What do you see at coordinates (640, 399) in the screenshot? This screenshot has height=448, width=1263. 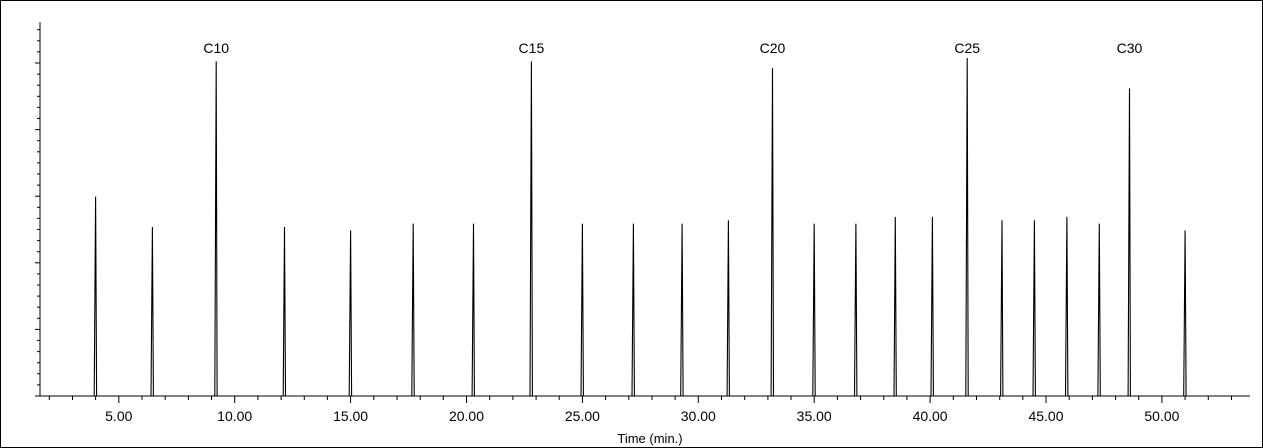 I see `x-axis-ticks` at bounding box center [640, 399].